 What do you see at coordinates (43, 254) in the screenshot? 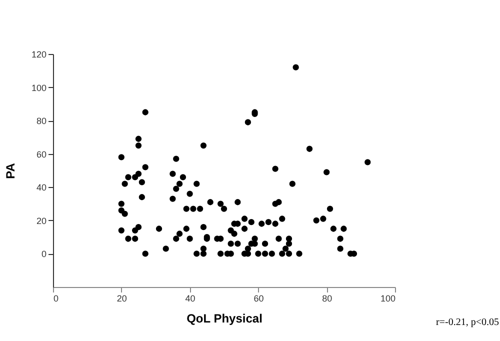
I see `y-tick-label: 0` at bounding box center [43, 254].